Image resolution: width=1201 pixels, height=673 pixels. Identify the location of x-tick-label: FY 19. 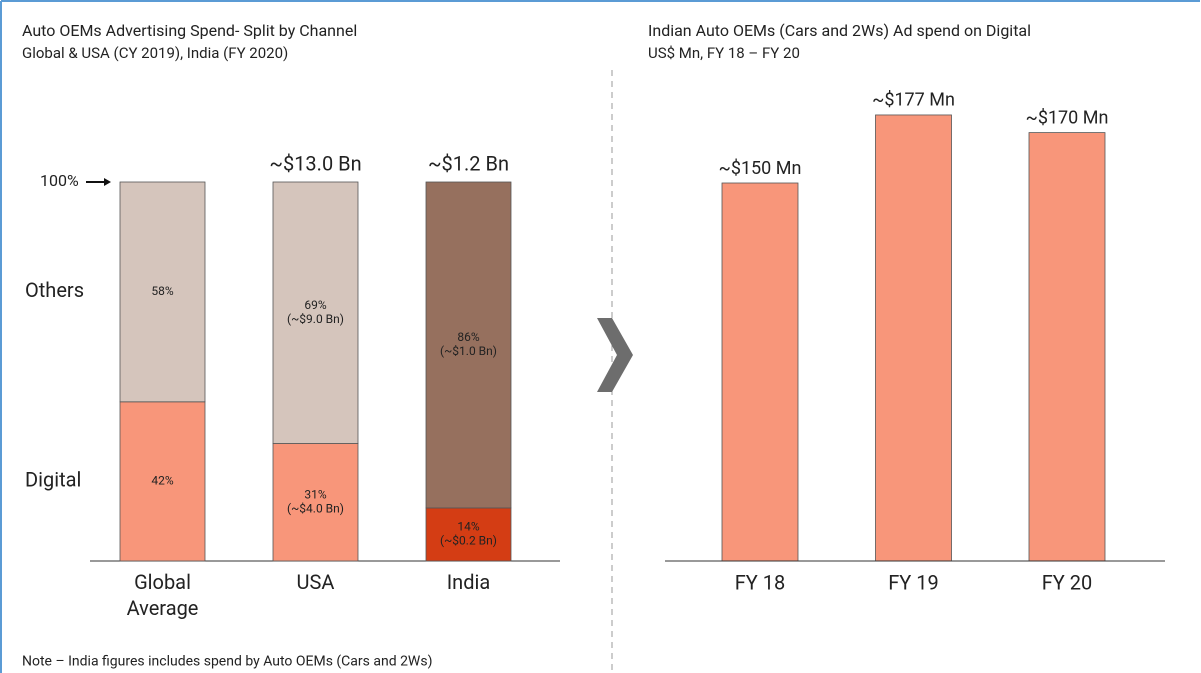
(913, 582).